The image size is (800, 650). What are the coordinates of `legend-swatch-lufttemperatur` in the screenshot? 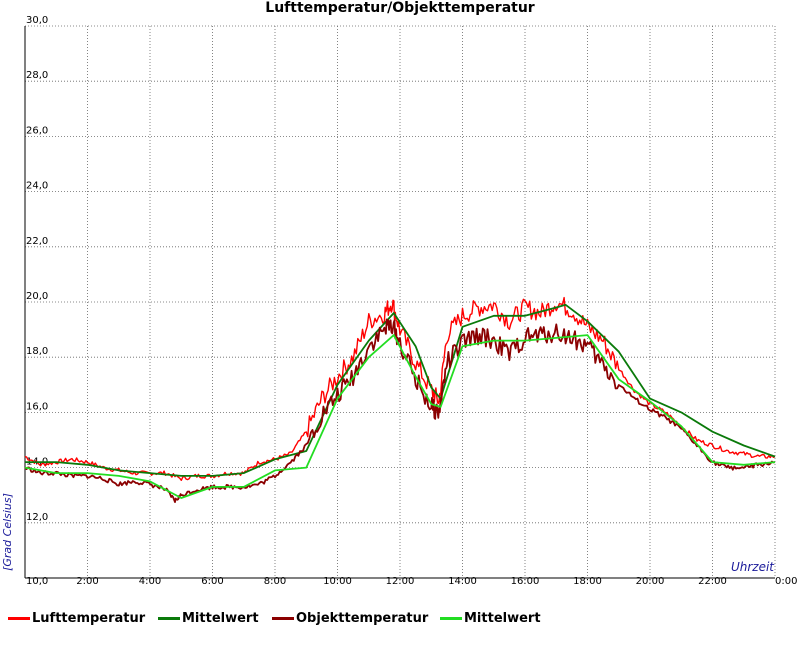 It's located at (19, 618).